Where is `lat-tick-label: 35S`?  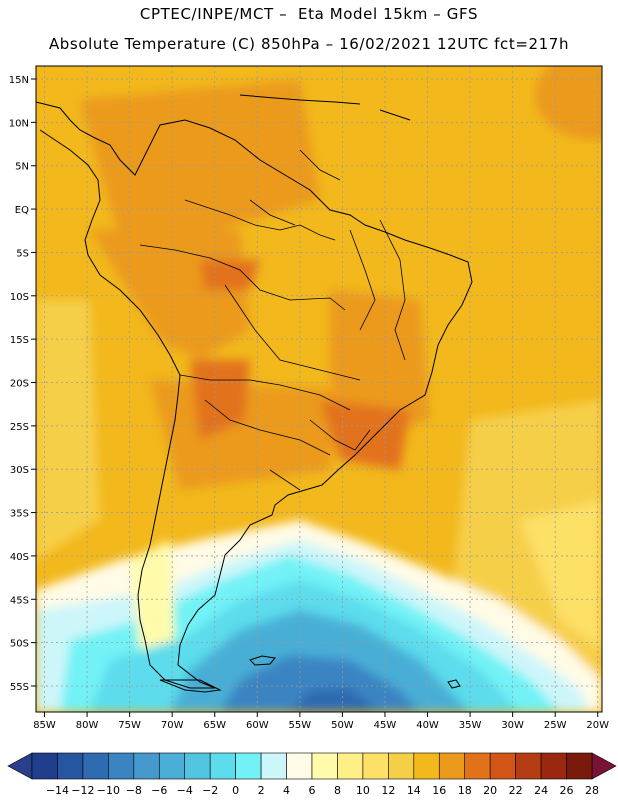 lat-tick-label: 35S is located at coordinates (19, 514).